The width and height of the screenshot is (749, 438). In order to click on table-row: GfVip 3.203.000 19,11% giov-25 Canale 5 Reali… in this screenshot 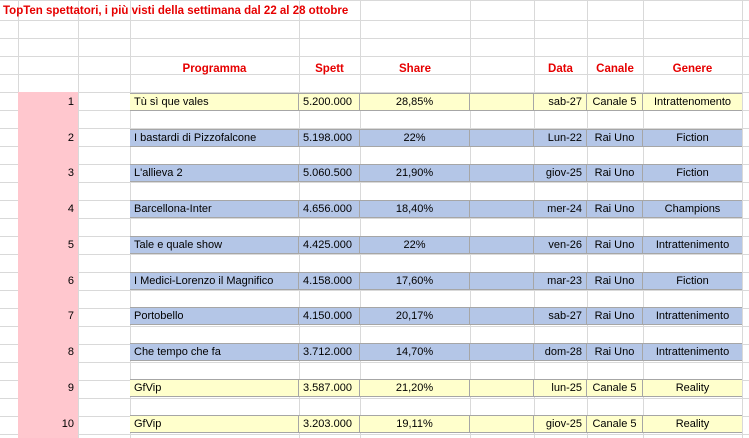, I will do `click(436, 424)`.